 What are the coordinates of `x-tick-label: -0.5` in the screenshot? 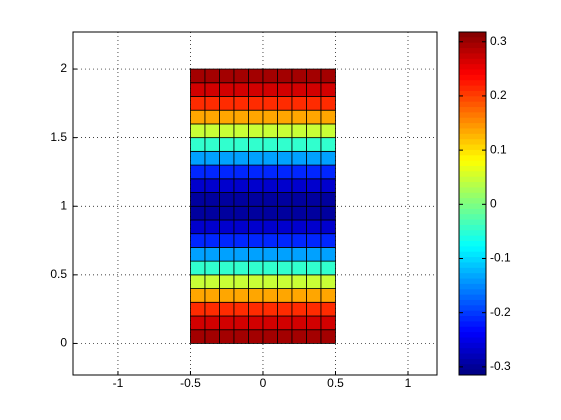 It's located at (190, 383).